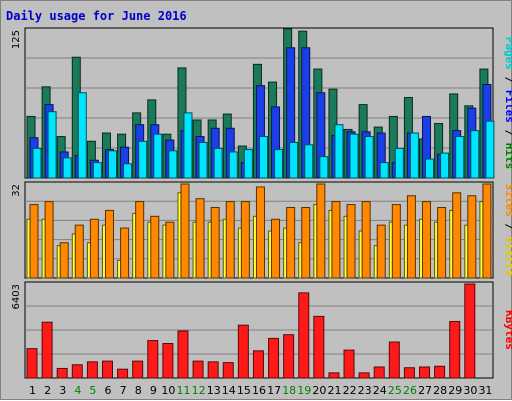 This screenshot has width=512, height=401. I want to click on x-tick-label: 15, so click(244, 390).